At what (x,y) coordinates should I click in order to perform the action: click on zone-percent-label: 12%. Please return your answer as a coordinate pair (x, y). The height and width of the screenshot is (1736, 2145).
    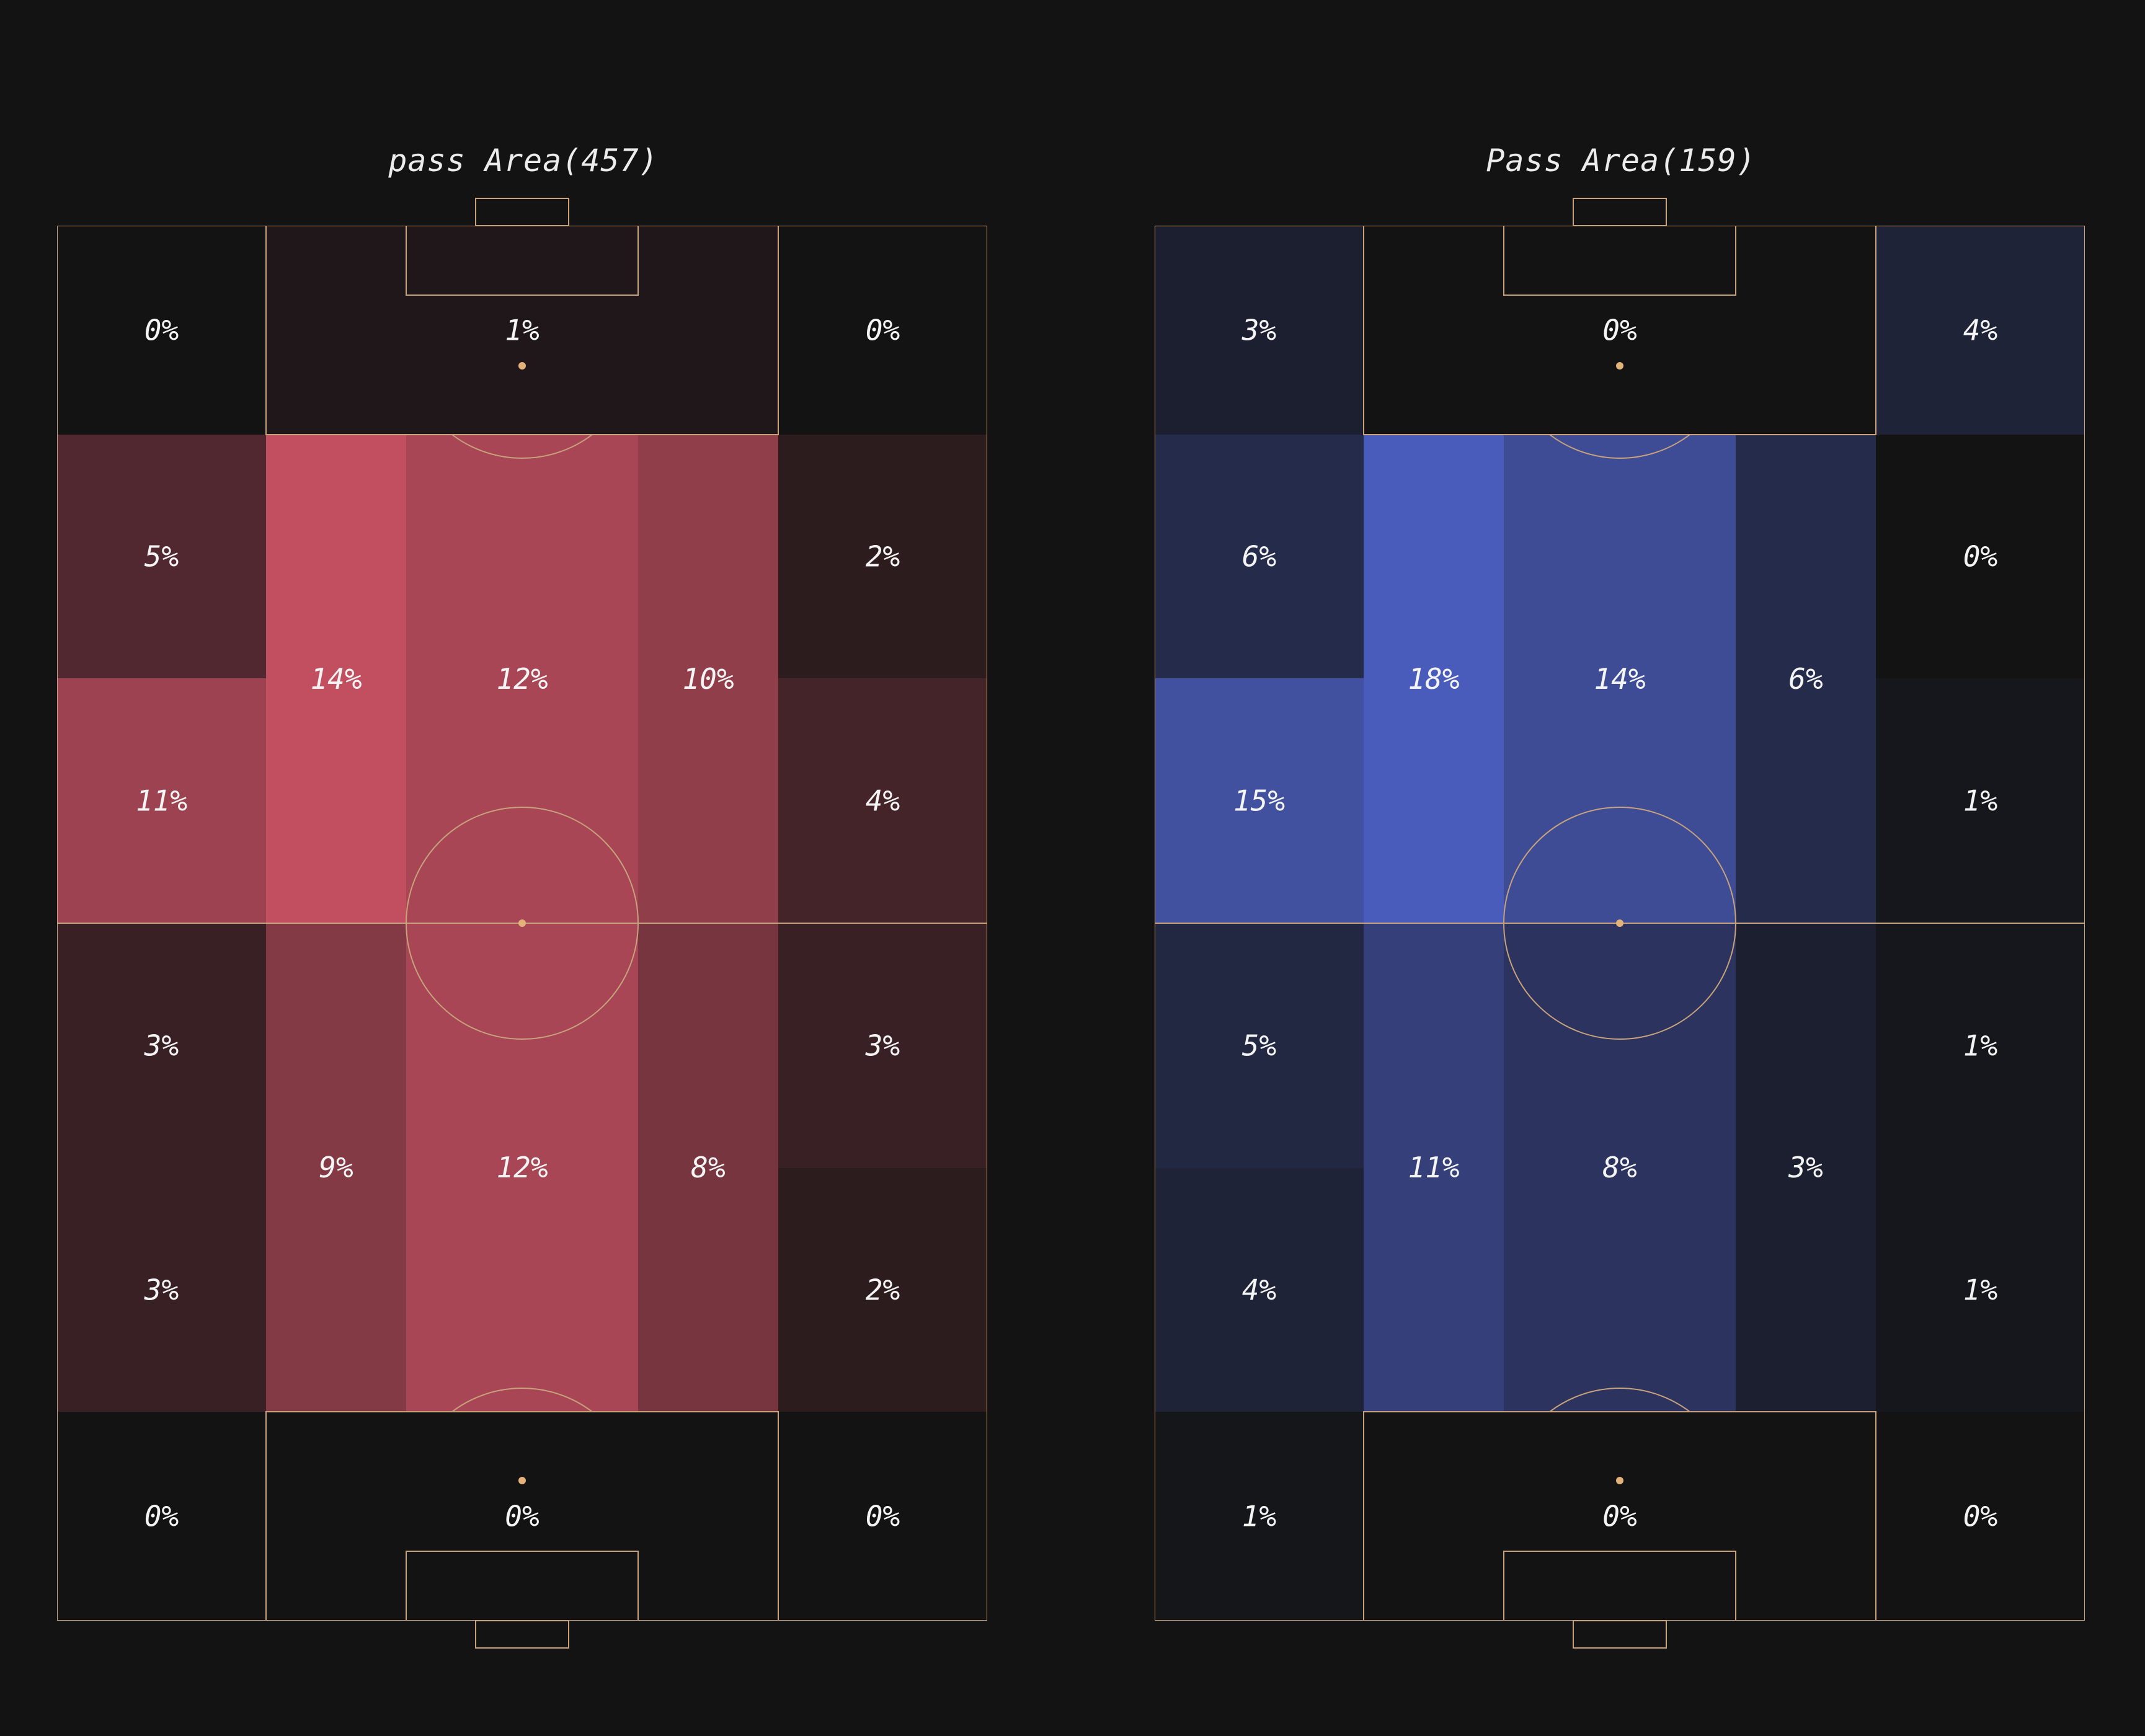
    Looking at the image, I should click on (522, 1167).